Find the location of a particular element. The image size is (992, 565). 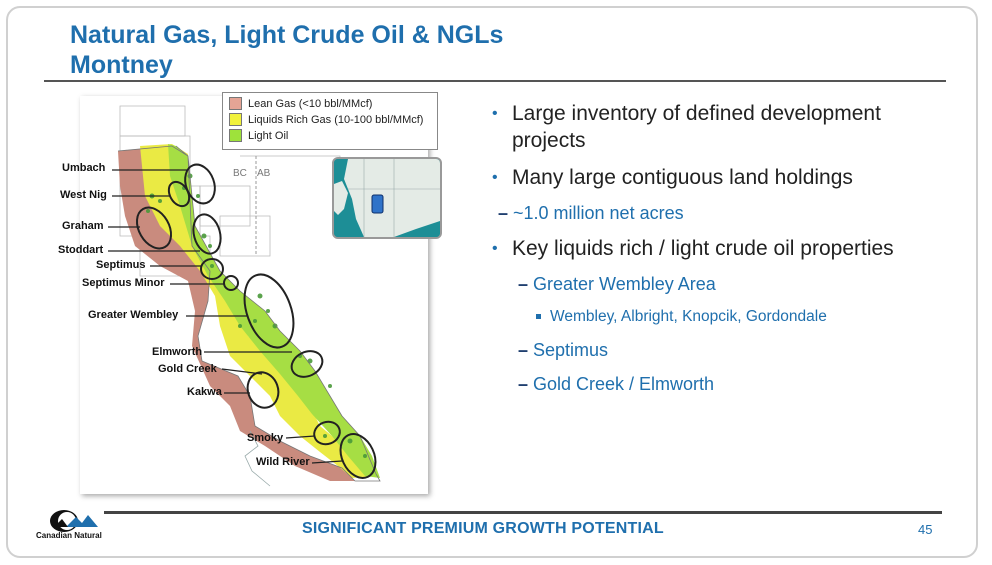

legend-label-light-oil: Light Oil is located at coordinates (268, 135).